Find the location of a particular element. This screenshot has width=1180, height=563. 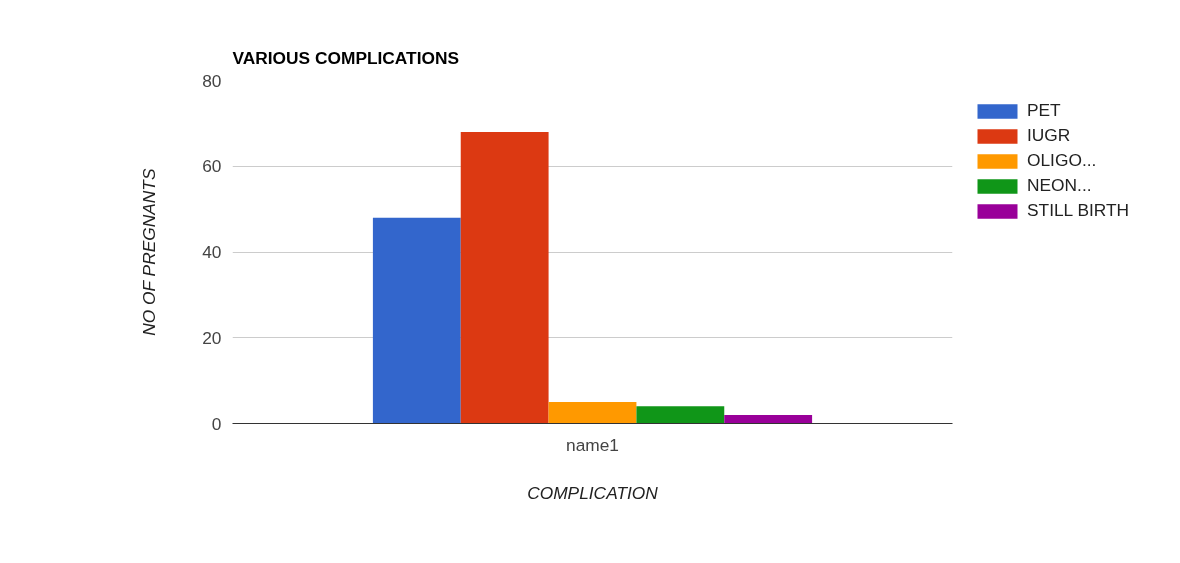

y-tick-label: 20 is located at coordinates (212, 337).